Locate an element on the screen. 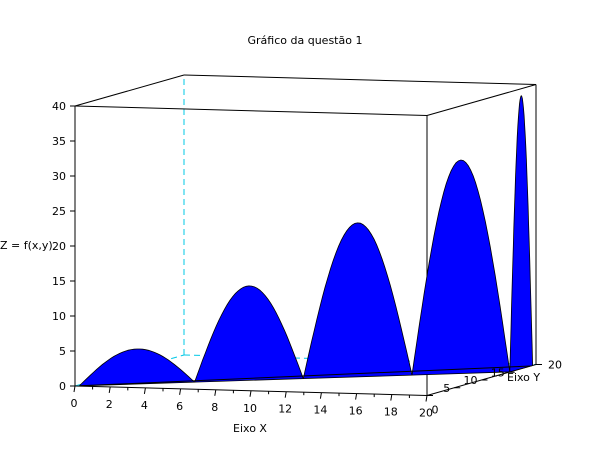  x-tick-label: 16 is located at coordinates (356, 411).